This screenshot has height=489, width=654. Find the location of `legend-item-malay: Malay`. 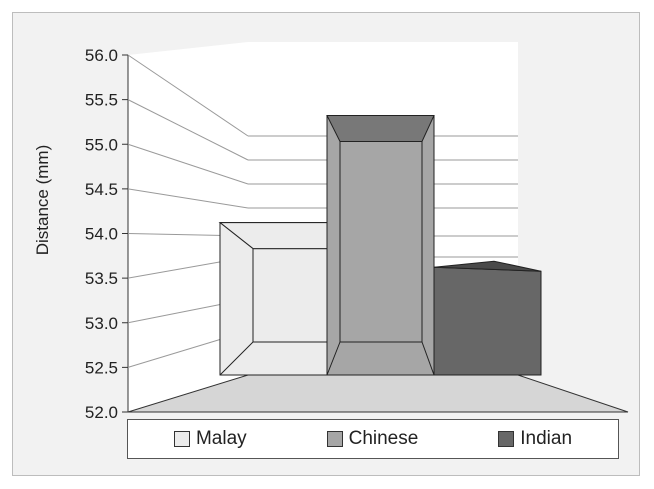

legend-item-malay: Malay is located at coordinates (210, 439).